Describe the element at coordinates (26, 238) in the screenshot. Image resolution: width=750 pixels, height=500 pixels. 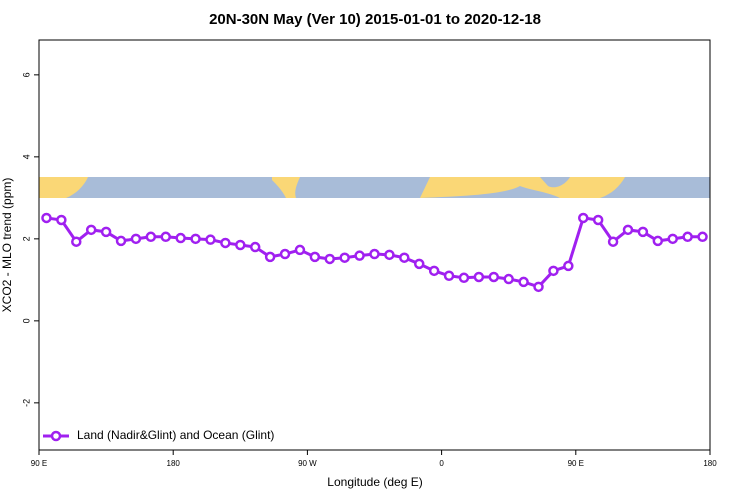
I see `y-tick-label: 2` at that location.